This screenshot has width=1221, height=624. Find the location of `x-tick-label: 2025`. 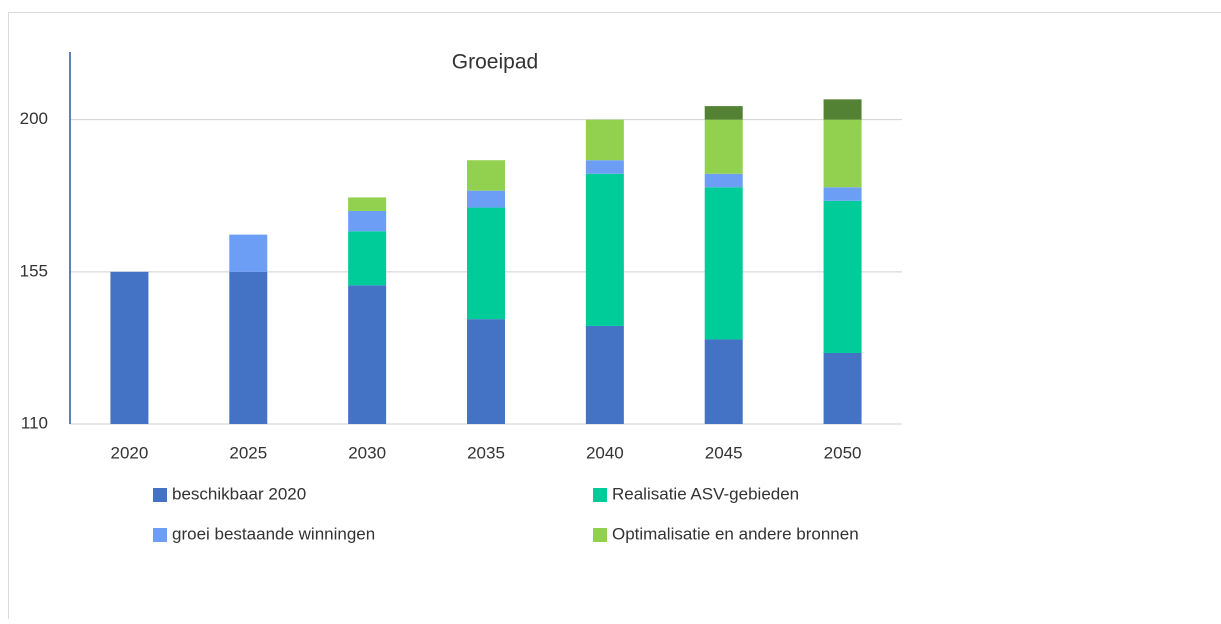

x-tick-label: 2025 is located at coordinates (248, 452).